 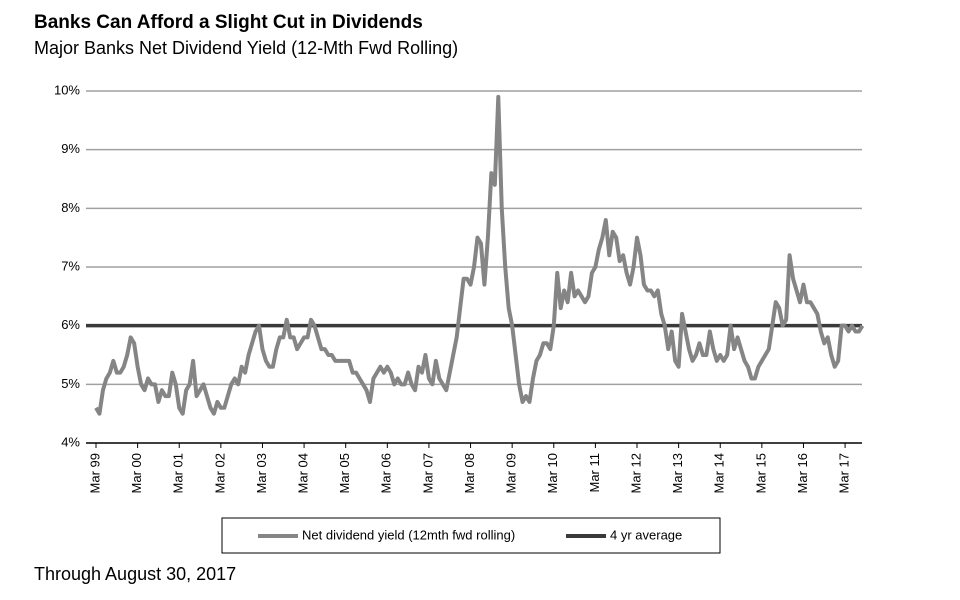 I want to click on x-tick-label: Mar 10, so click(x=552, y=473).